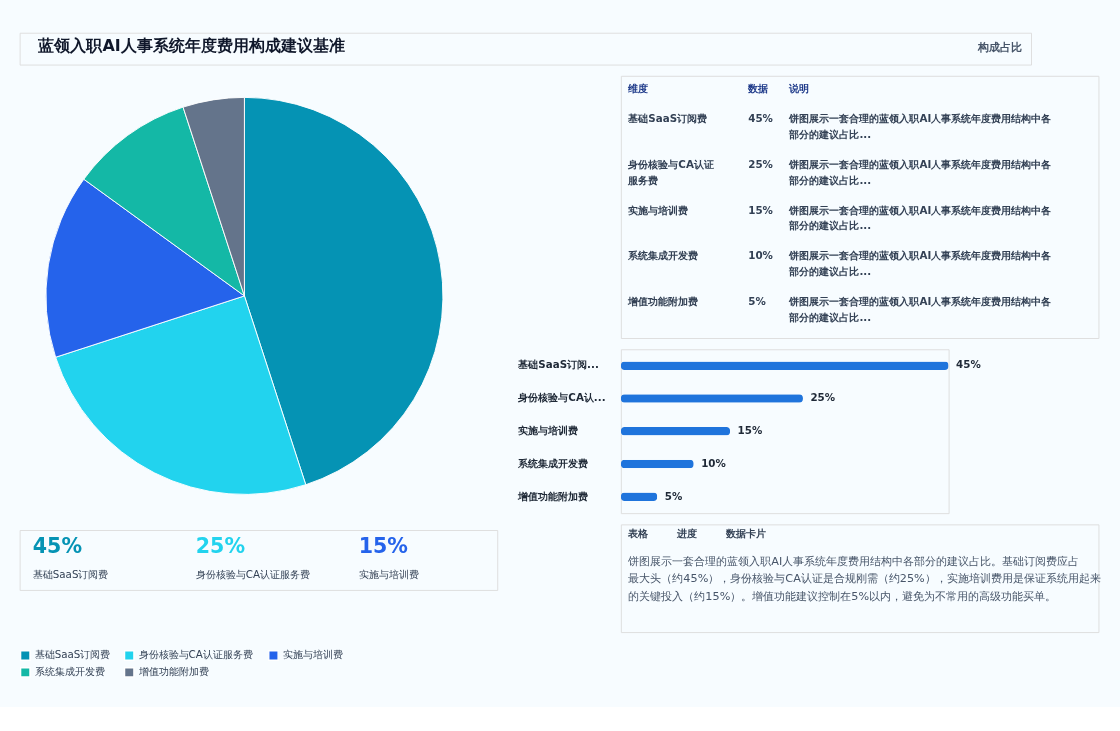 This screenshot has width=1120, height=731. Describe the element at coordinates (553, 462) in the screenshot. I see `y-tick-label: 系统集成开发费` at that location.